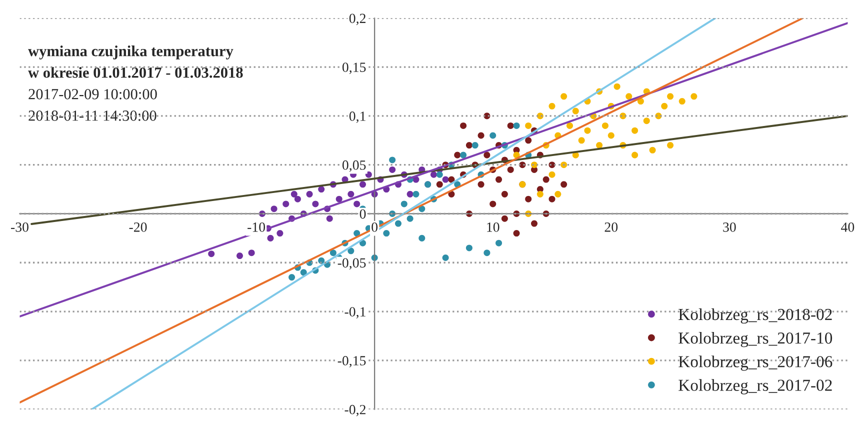  What do you see at coordinates (257, 227) in the screenshot?
I see `x-tick-label: -10` at bounding box center [257, 227].